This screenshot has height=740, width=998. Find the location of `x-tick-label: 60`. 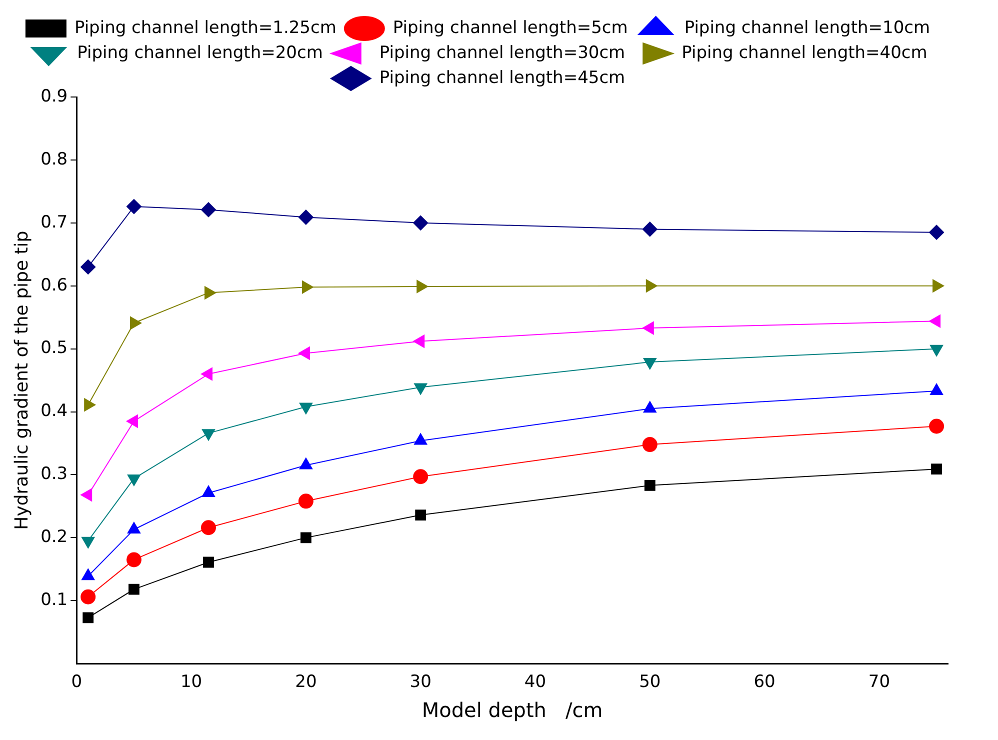

x-tick-label: 60 is located at coordinates (765, 682).